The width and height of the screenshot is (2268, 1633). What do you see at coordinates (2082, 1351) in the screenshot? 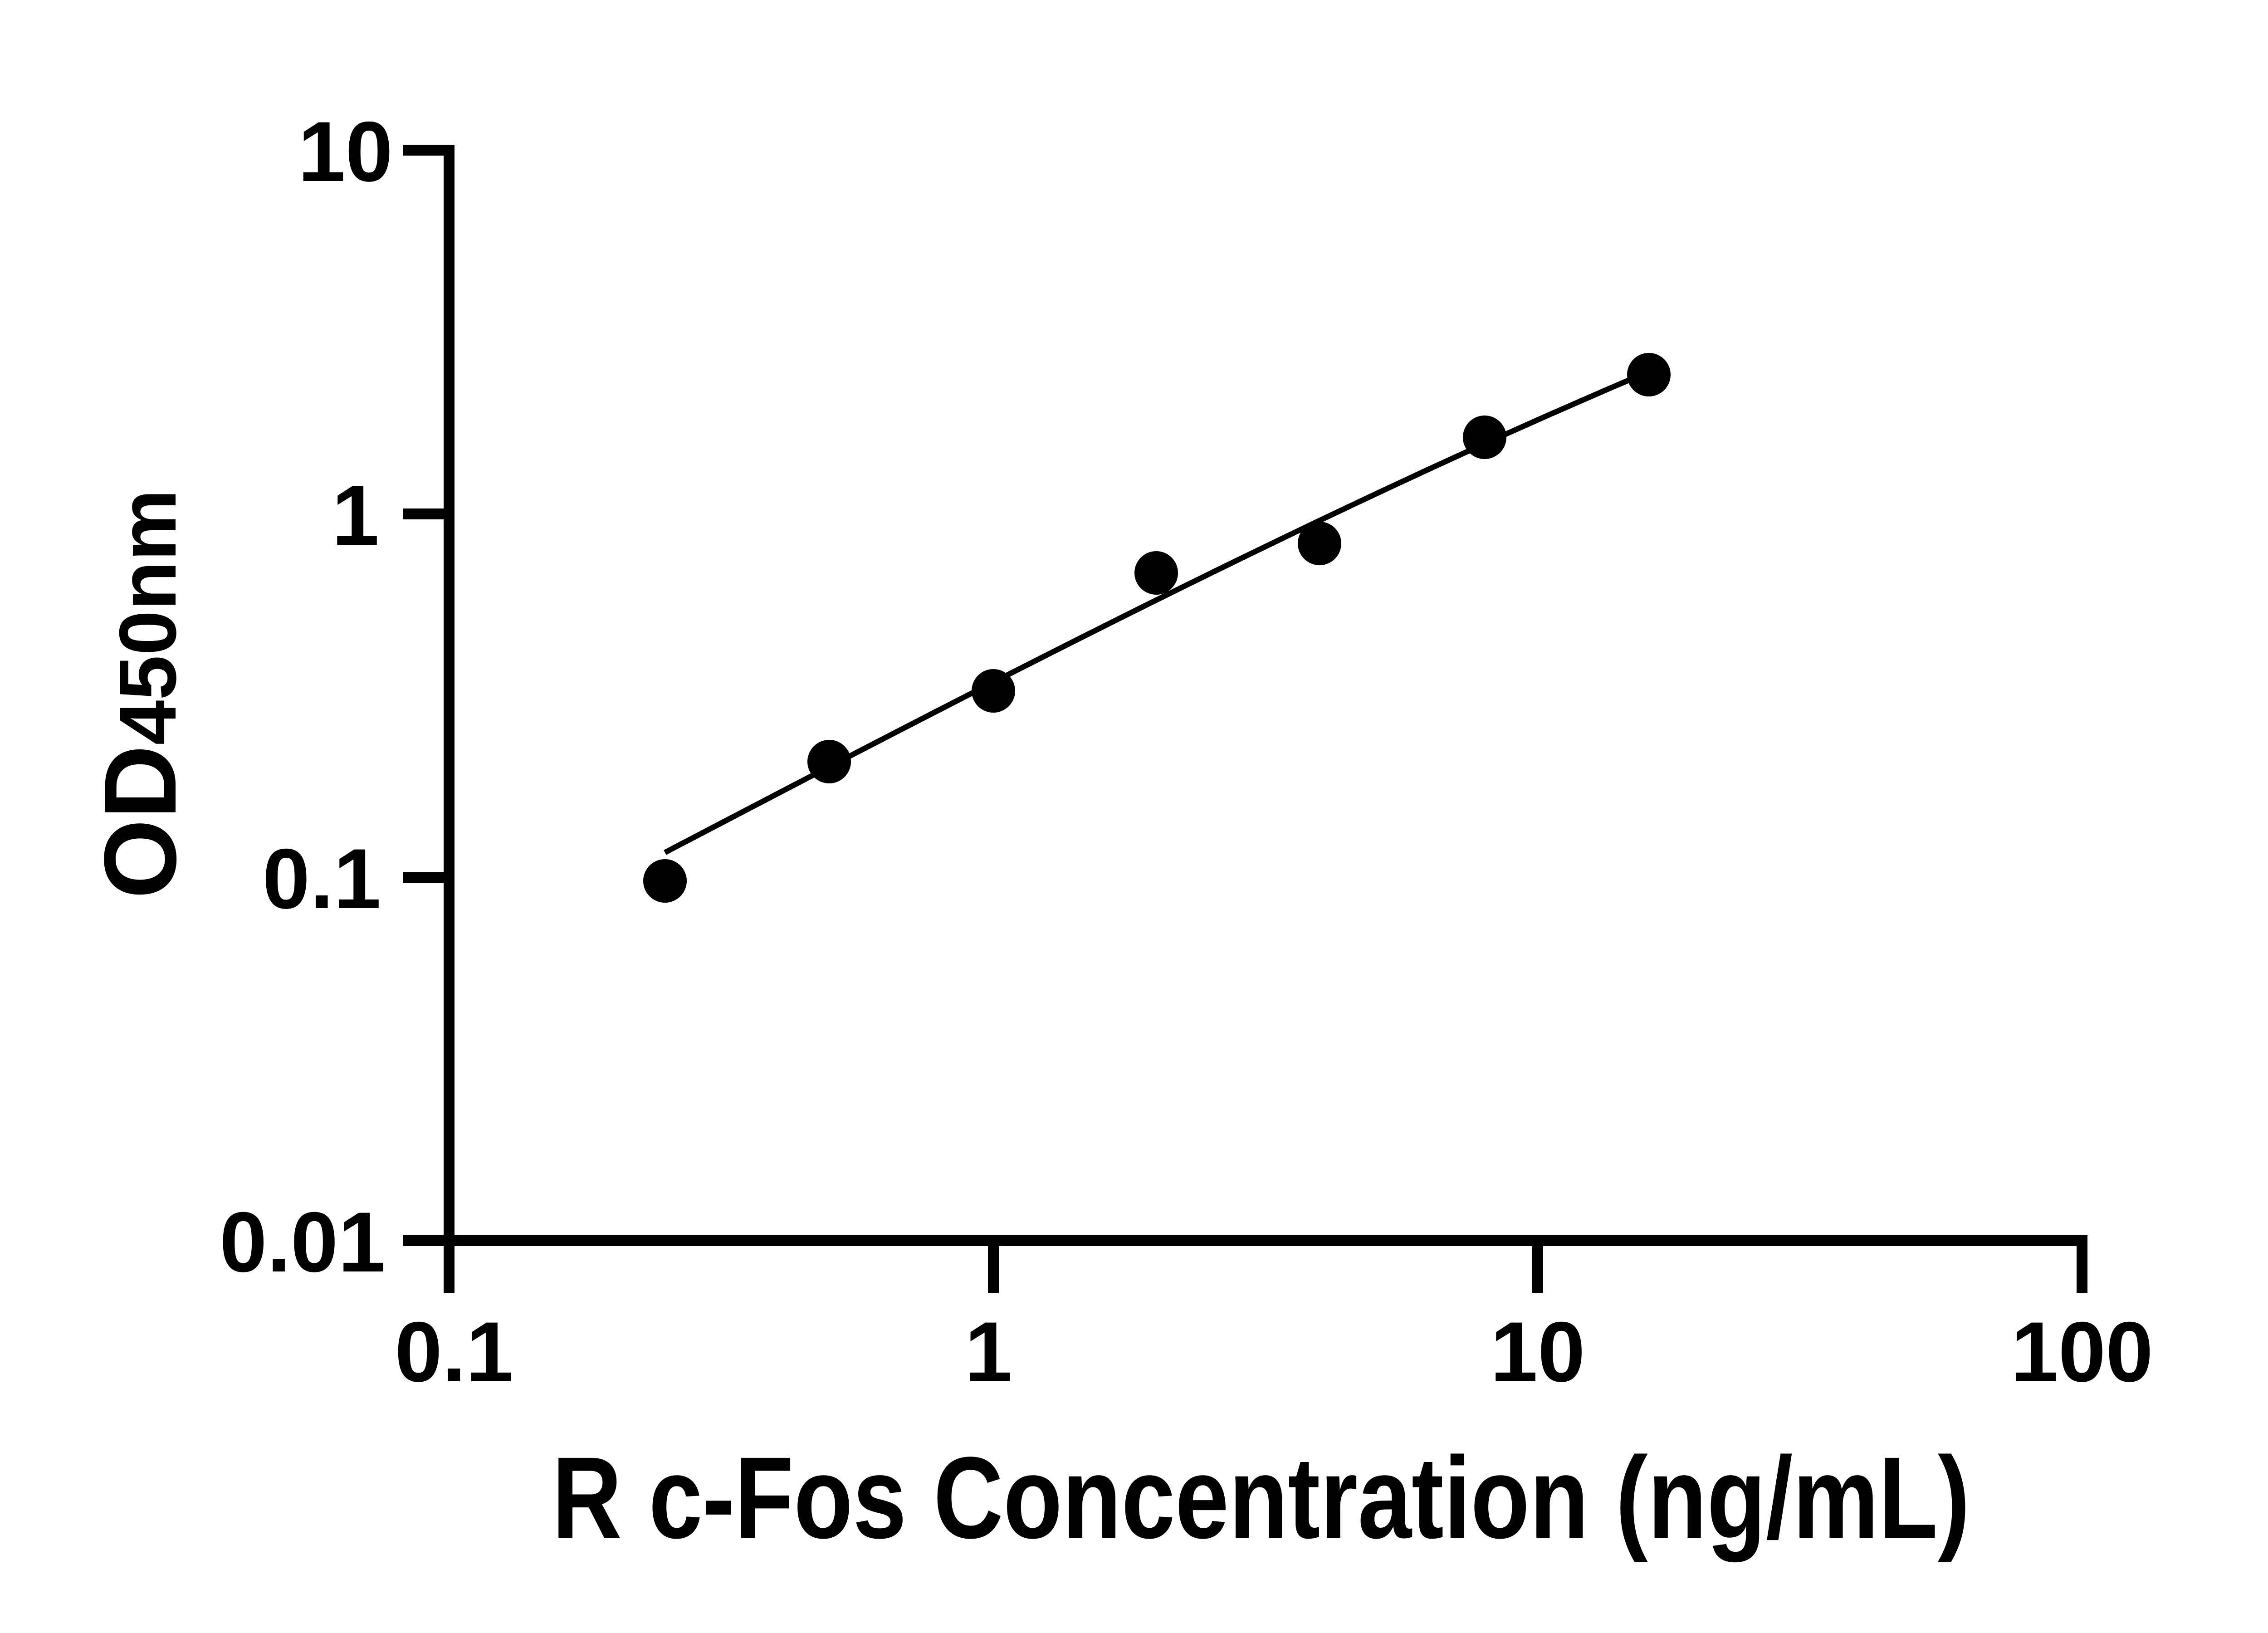
I see `svg-text: 100` at bounding box center [2082, 1351].